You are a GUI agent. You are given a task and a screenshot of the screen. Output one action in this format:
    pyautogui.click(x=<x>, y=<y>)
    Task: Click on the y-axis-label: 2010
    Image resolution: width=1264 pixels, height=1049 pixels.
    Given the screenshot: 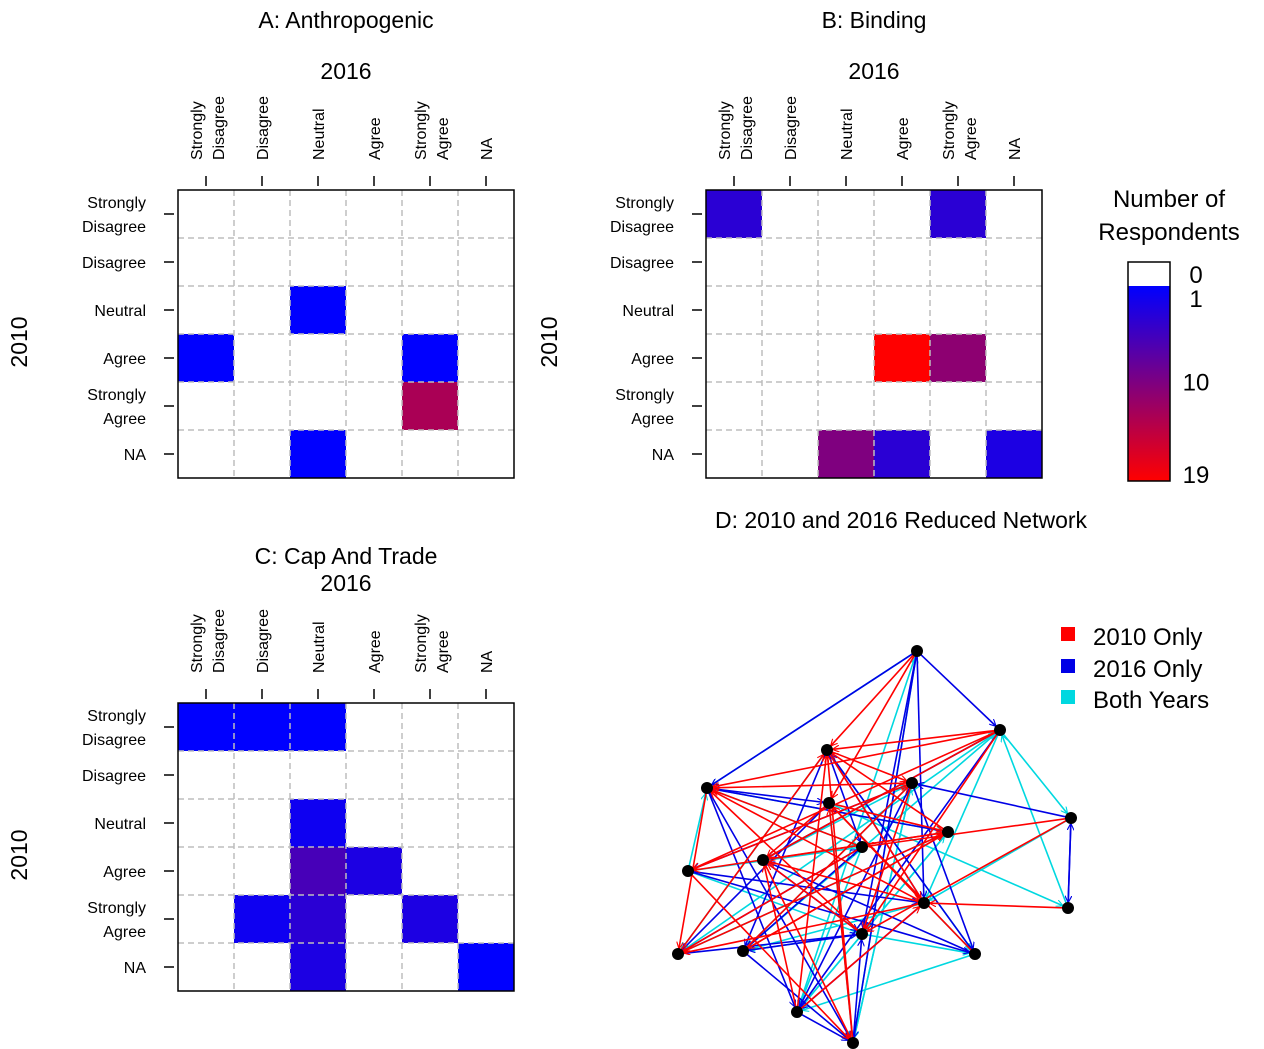 What is the action you would take?
    pyautogui.click(x=19, y=854)
    